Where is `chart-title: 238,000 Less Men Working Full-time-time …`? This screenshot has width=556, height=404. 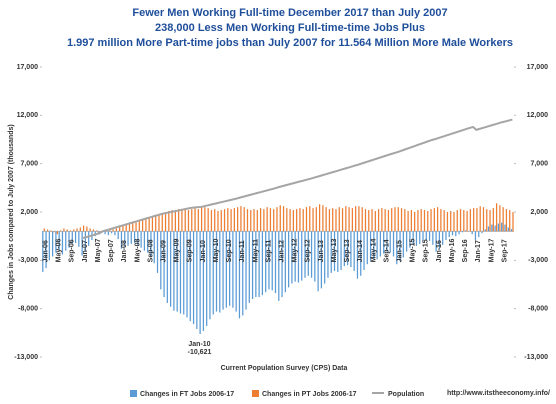 chart-title: 238,000 Less Men Working Full-time-time … is located at coordinates (290, 28).